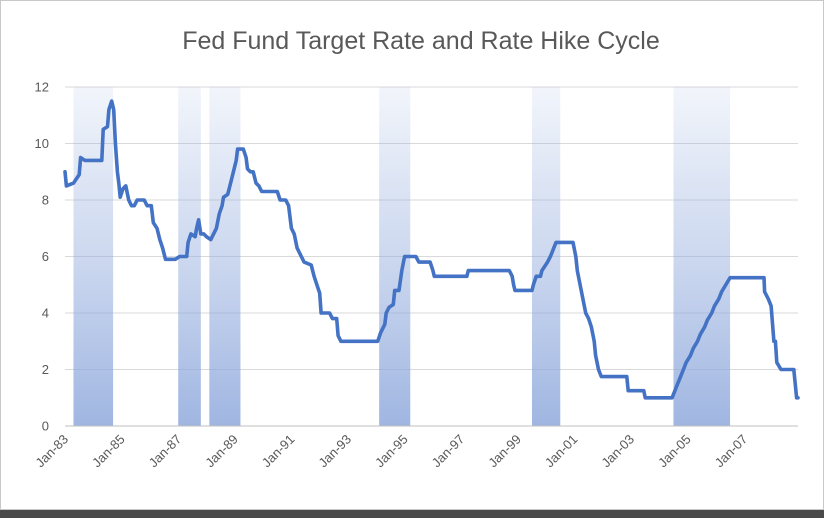  I want to click on x-tick-label: Jan-05, so click(674, 451).